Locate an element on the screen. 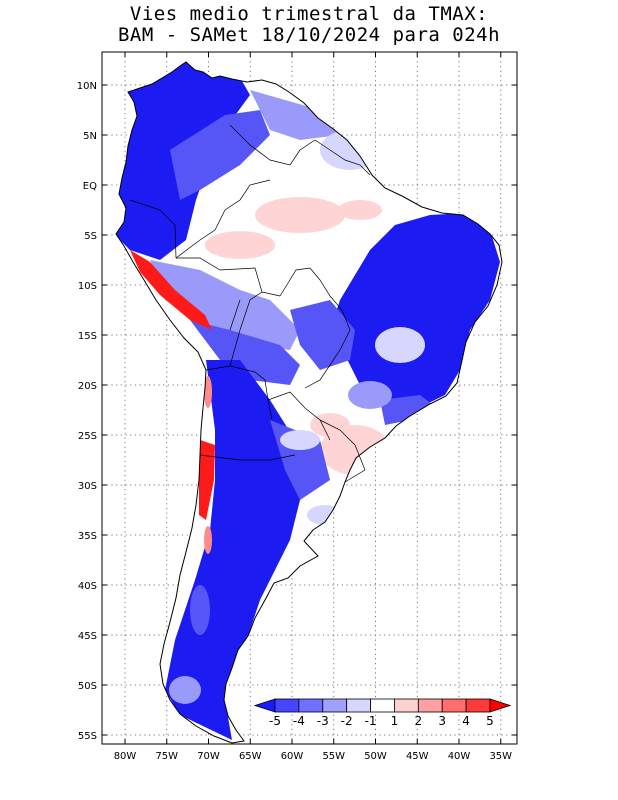 Image resolution: width=618 pixels, height=800 pixels. cold-argentina is located at coordinates (237, 550).